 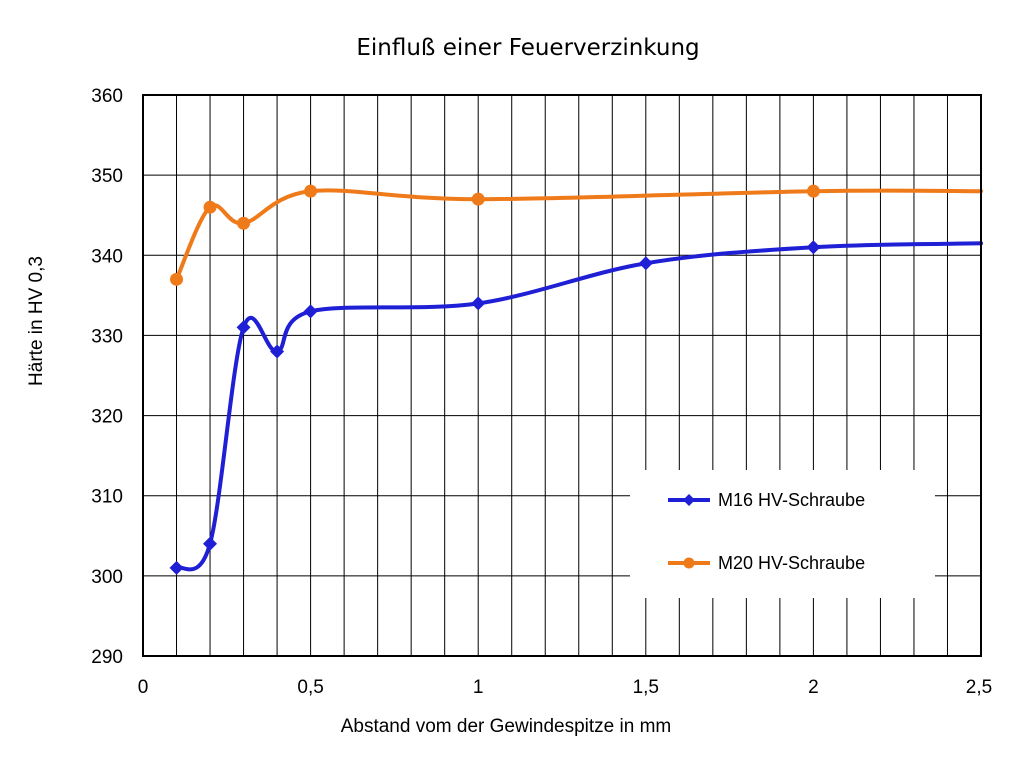 What do you see at coordinates (646, 687) in the screenshot?
I see `x-tick-label: 1,5` at bounding box center [646, 687].